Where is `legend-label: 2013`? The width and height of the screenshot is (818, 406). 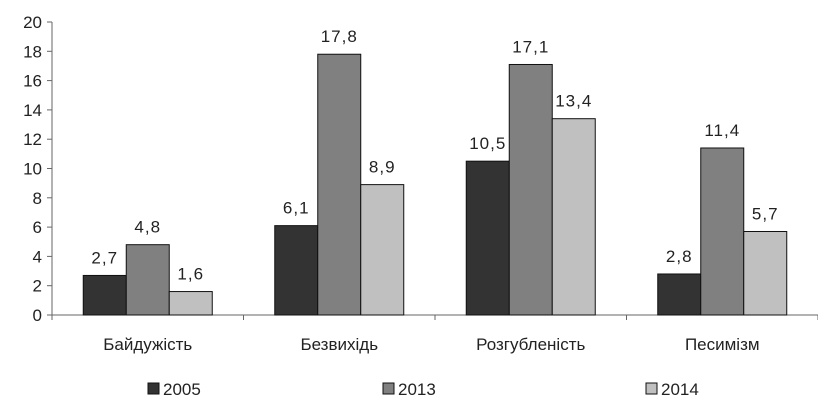 legend-label: 2013 is located at coordinates (417, 389).